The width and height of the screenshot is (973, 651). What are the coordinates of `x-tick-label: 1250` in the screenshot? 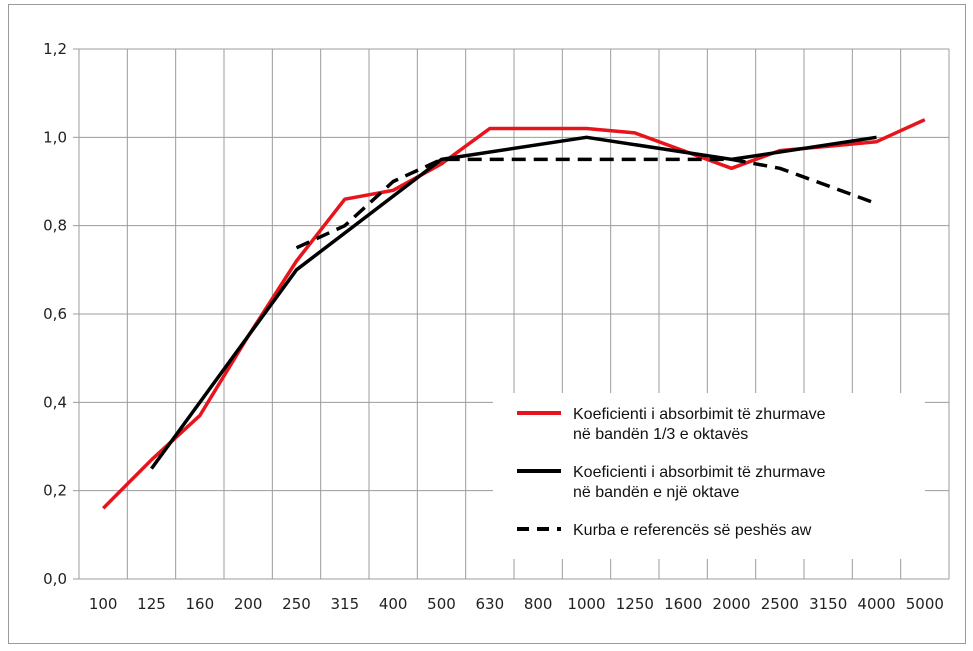 It's located at (635, 604).